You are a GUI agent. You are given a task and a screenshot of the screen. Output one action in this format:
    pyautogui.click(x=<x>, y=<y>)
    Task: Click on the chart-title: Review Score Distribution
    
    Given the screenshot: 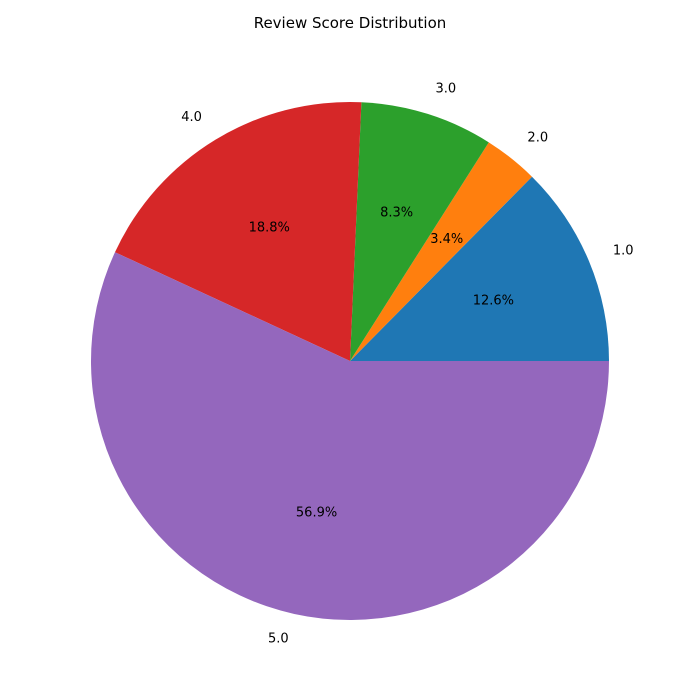 What is the action you would take?
    pyautogui.click(x=350, y=23)
    